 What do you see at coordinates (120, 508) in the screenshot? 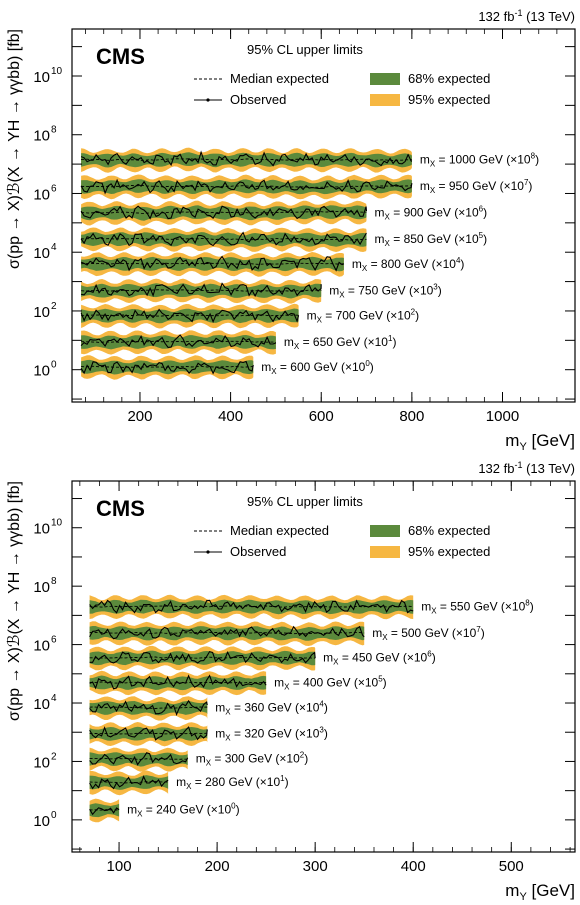
I see `cms-label: CMS` at bounding box center [120, 508].